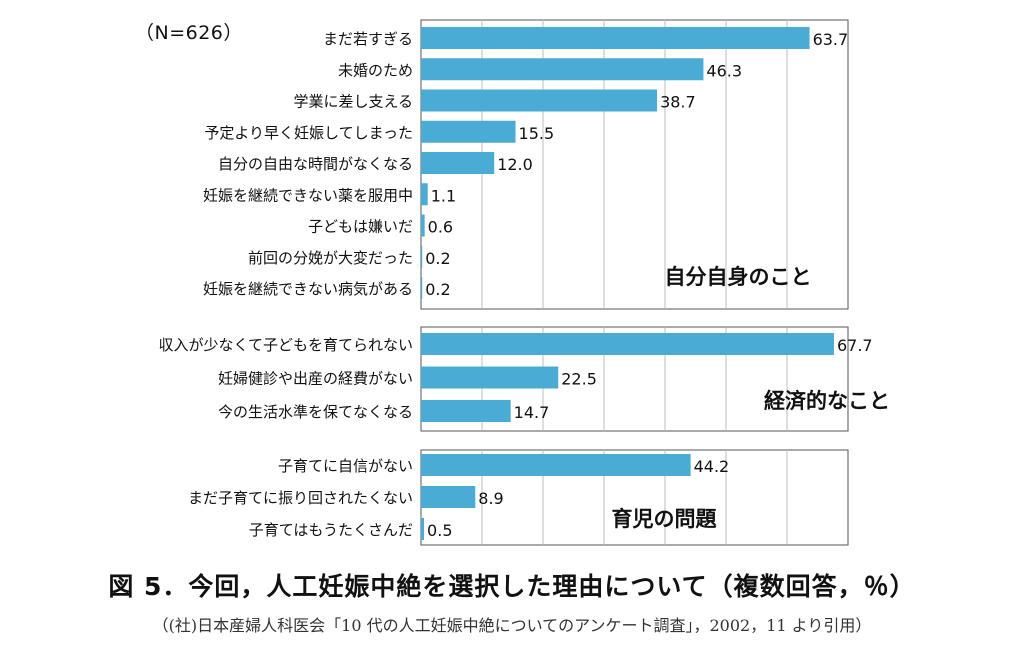 The width and height of the screenshot is (1024, 649). What do you see at coordinates (579, 379) in the screenshot?
I see `value-label: 22.5` at bounding box center [579, 379].